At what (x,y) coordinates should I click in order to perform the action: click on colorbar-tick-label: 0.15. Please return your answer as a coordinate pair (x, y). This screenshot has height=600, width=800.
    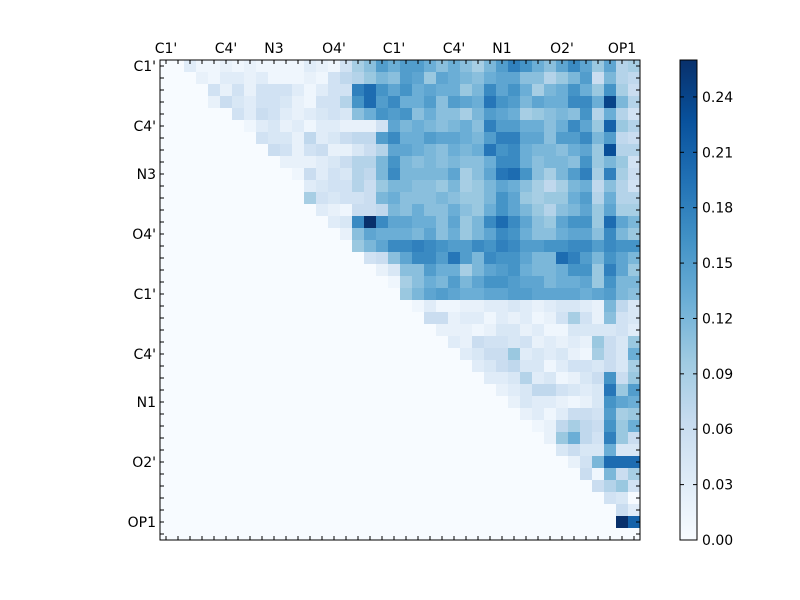
    Looking at the image, I should click on (717, 264).